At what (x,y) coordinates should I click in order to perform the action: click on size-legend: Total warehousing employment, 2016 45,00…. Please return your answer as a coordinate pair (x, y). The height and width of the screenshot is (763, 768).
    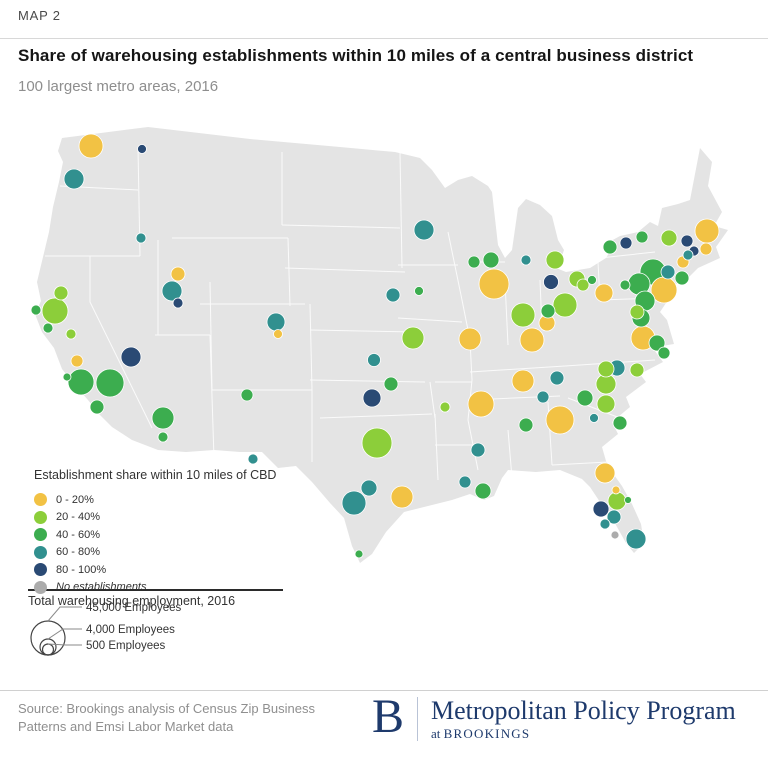
    Looking at the image, I should click on (155, 622).